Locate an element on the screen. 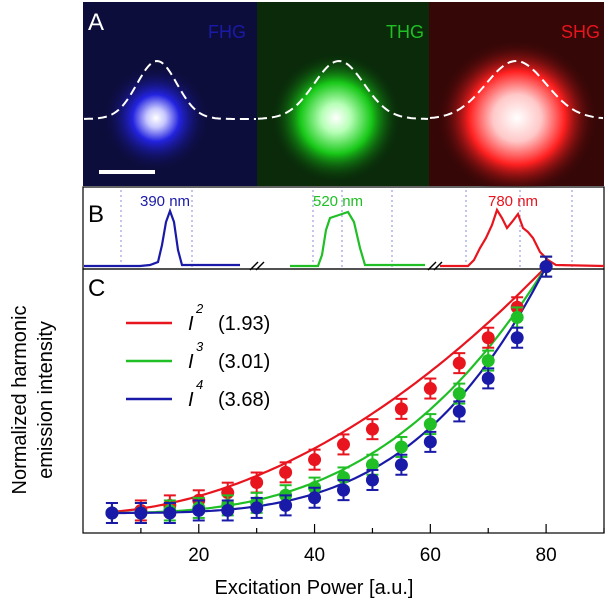 Image resolution: width=608 pixels, height=606 pixels. x-axis-ticks: 20 40 60 80 is located at coordinates (372, 545).